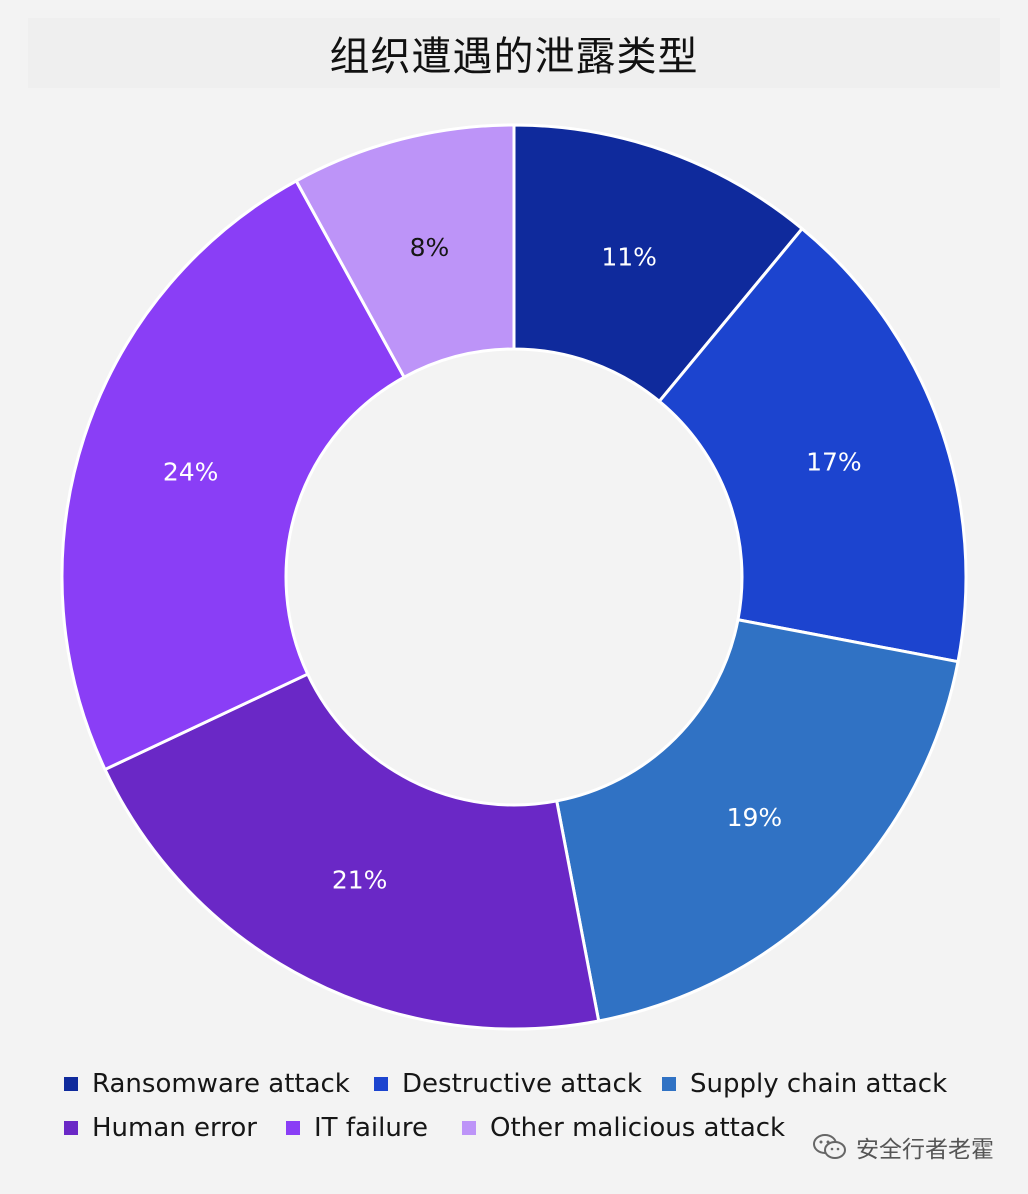  I want to click on legend-label: Ransomware attack, so click(221, 1084).